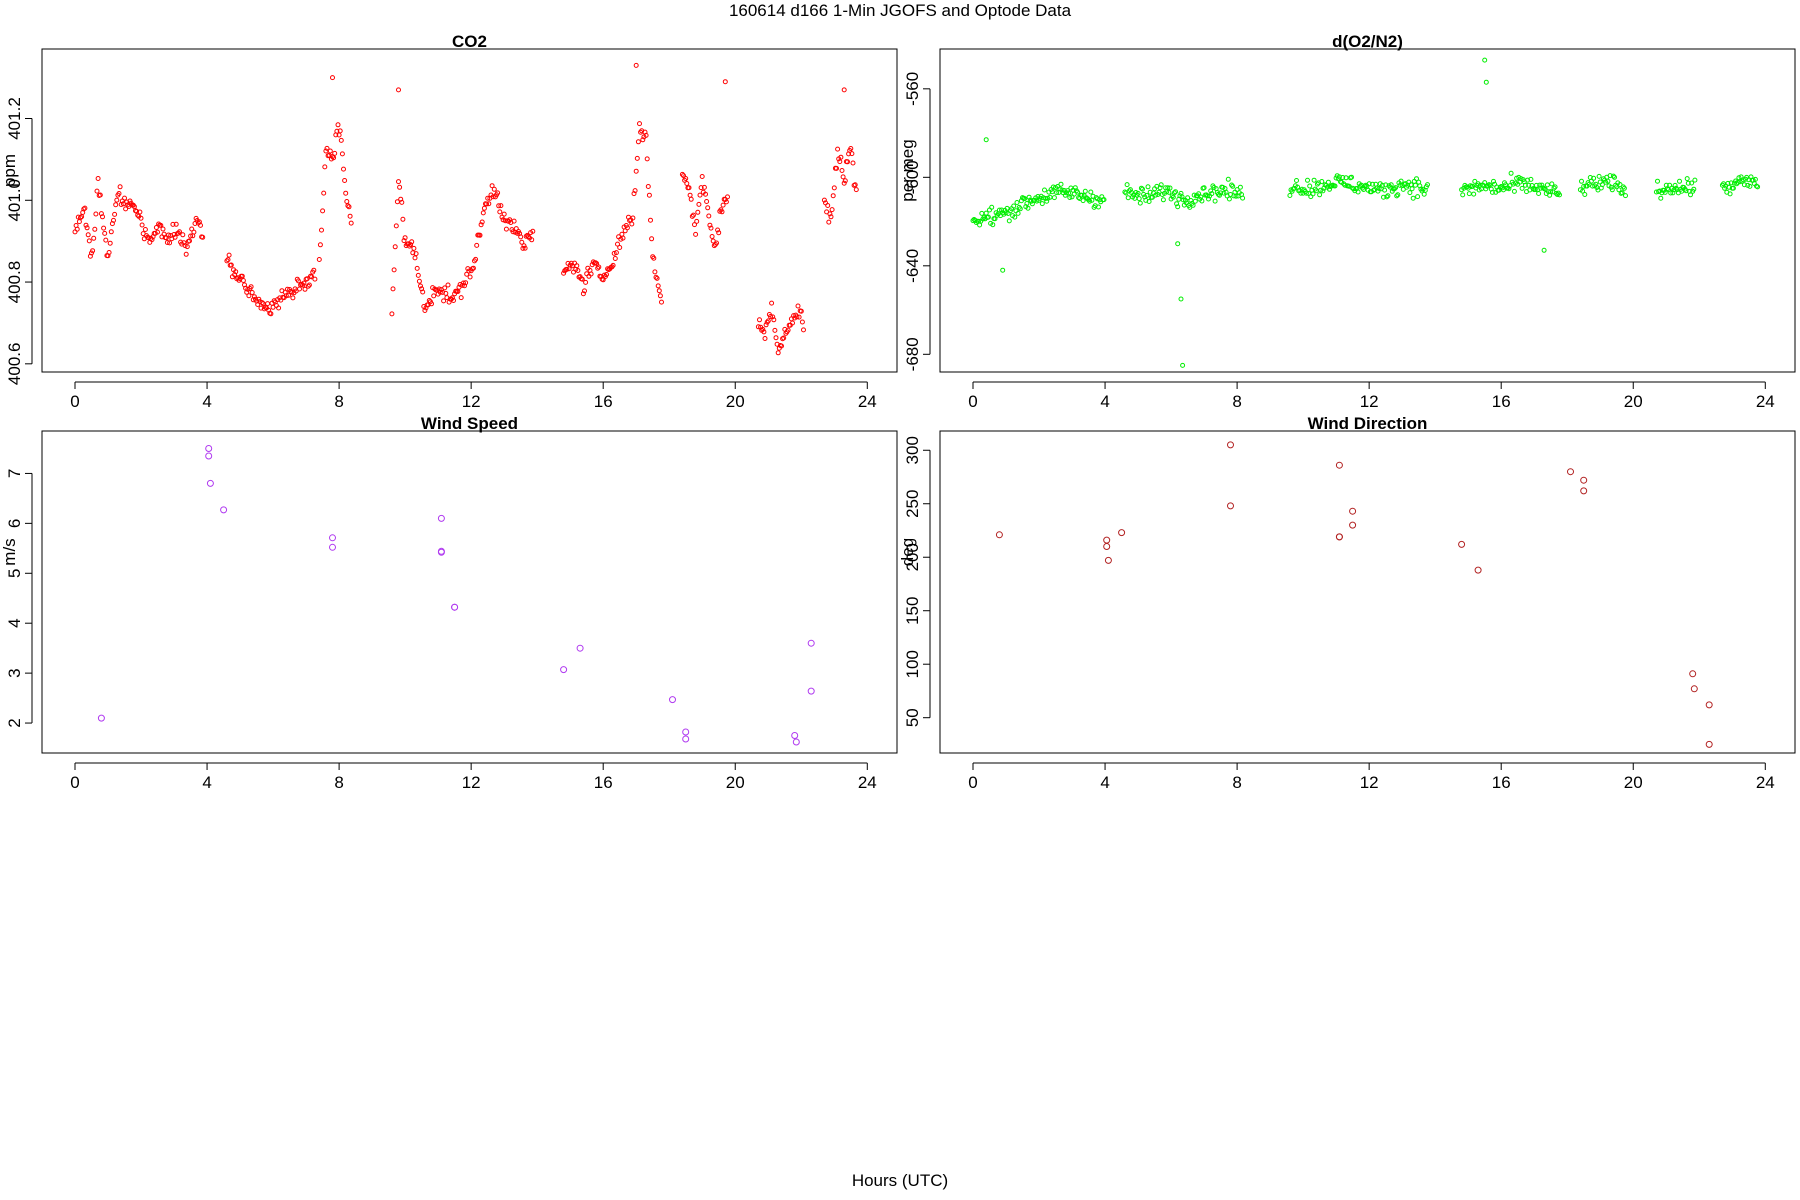 The height and width of the screenshot is (1200, 1800). Describe the element at coordinates (469, 592) in the screenshot. I see `plot-frame` at that location.